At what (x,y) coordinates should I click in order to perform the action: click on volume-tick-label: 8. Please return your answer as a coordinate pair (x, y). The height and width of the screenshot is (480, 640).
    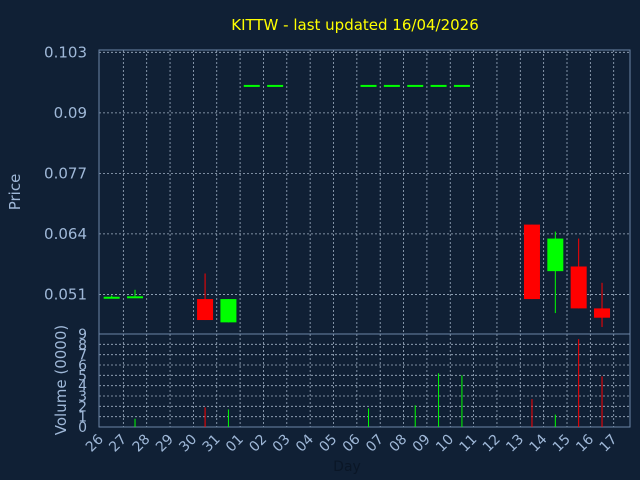
    Looking at the image, I should click on (82, 345).